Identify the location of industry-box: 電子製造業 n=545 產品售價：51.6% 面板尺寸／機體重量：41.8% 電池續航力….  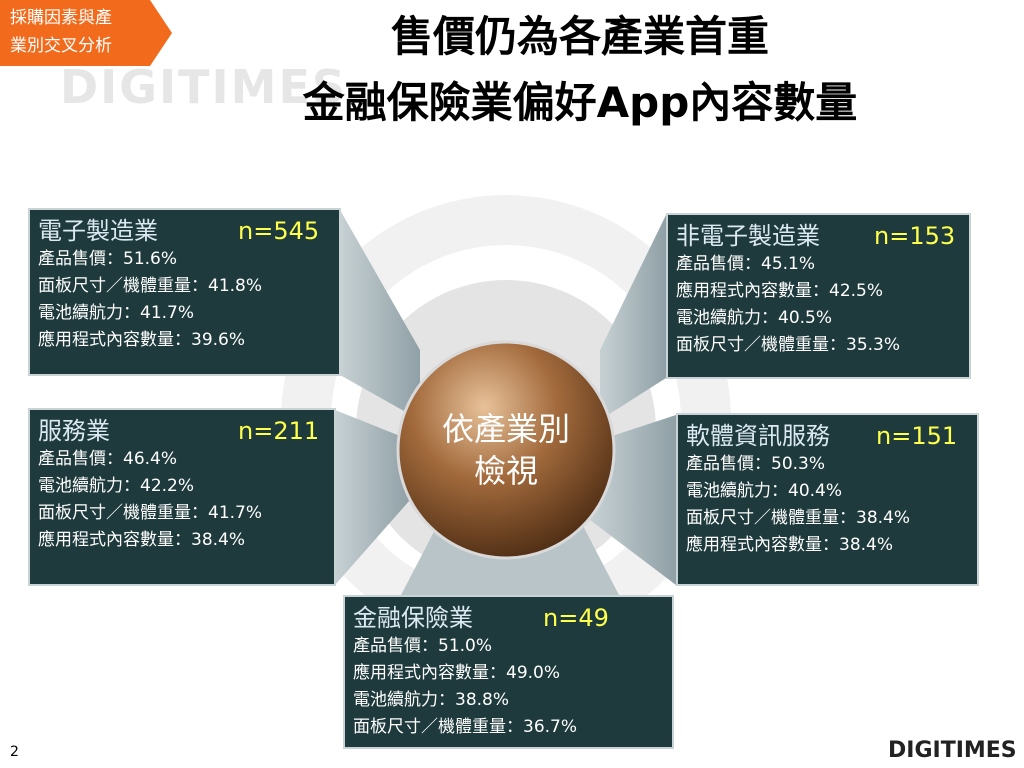
(184, 292).